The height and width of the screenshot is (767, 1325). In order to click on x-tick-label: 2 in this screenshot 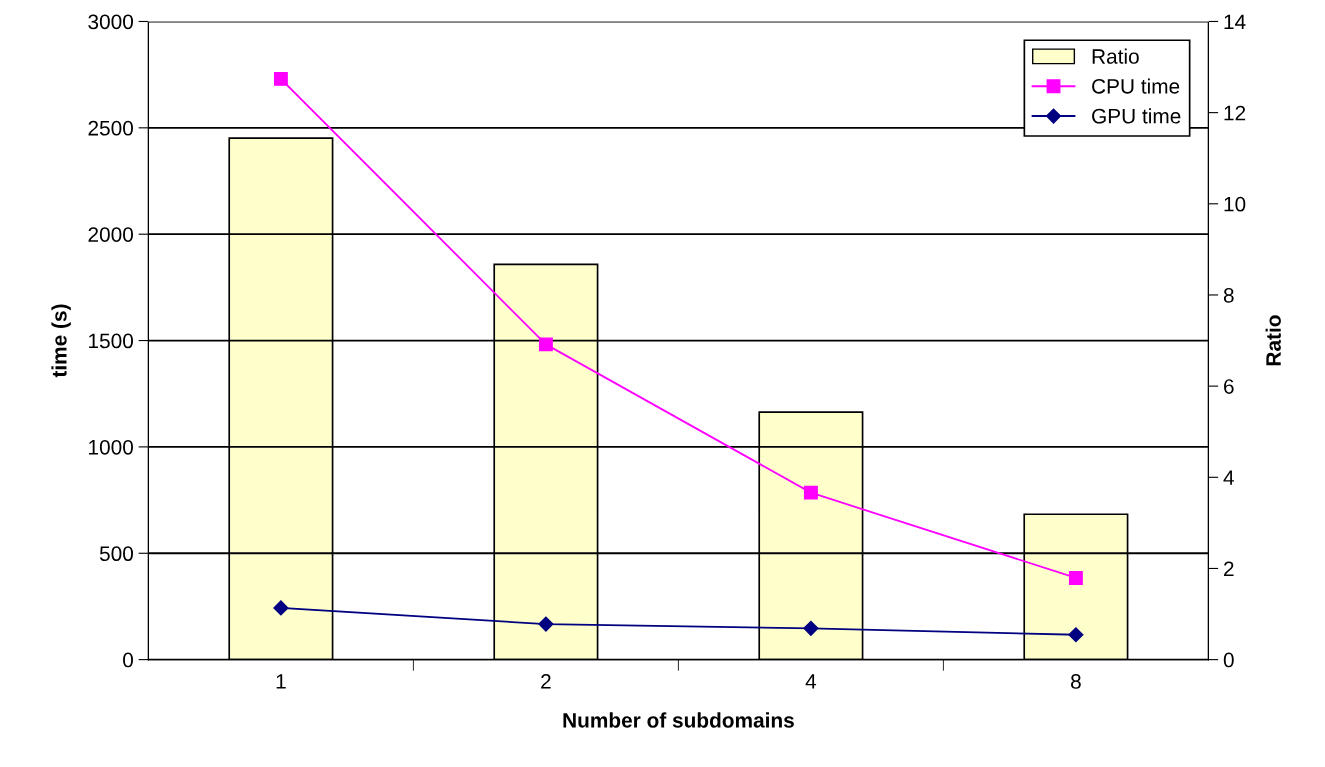, I will do `click(546, 681)`.